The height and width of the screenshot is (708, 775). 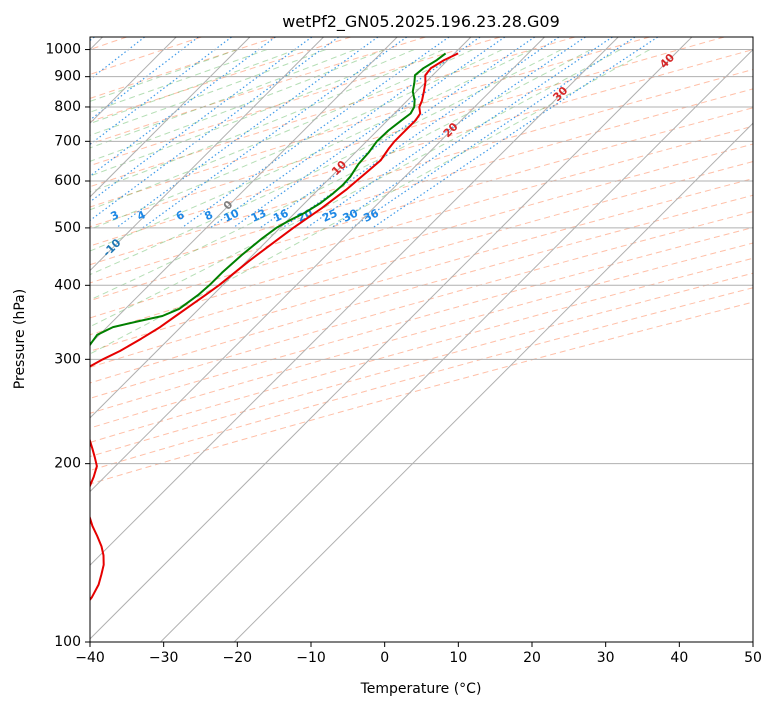 I want to click on mixing-ratio-label: 6, so click(x=180, y=215).